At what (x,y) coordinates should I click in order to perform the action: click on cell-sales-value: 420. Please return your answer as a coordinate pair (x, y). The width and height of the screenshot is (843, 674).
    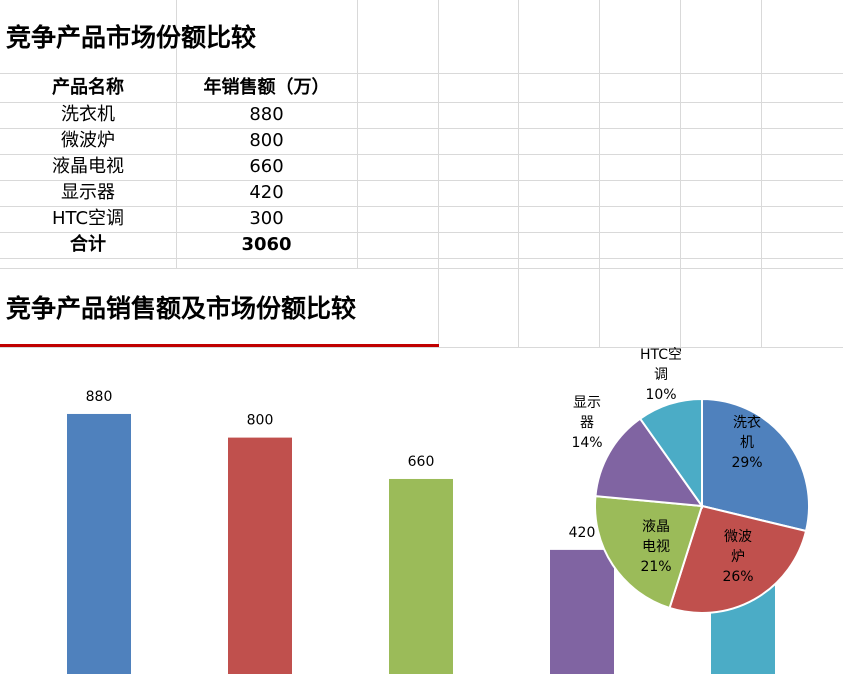
    Looking at the image, I should click on (266, 192).